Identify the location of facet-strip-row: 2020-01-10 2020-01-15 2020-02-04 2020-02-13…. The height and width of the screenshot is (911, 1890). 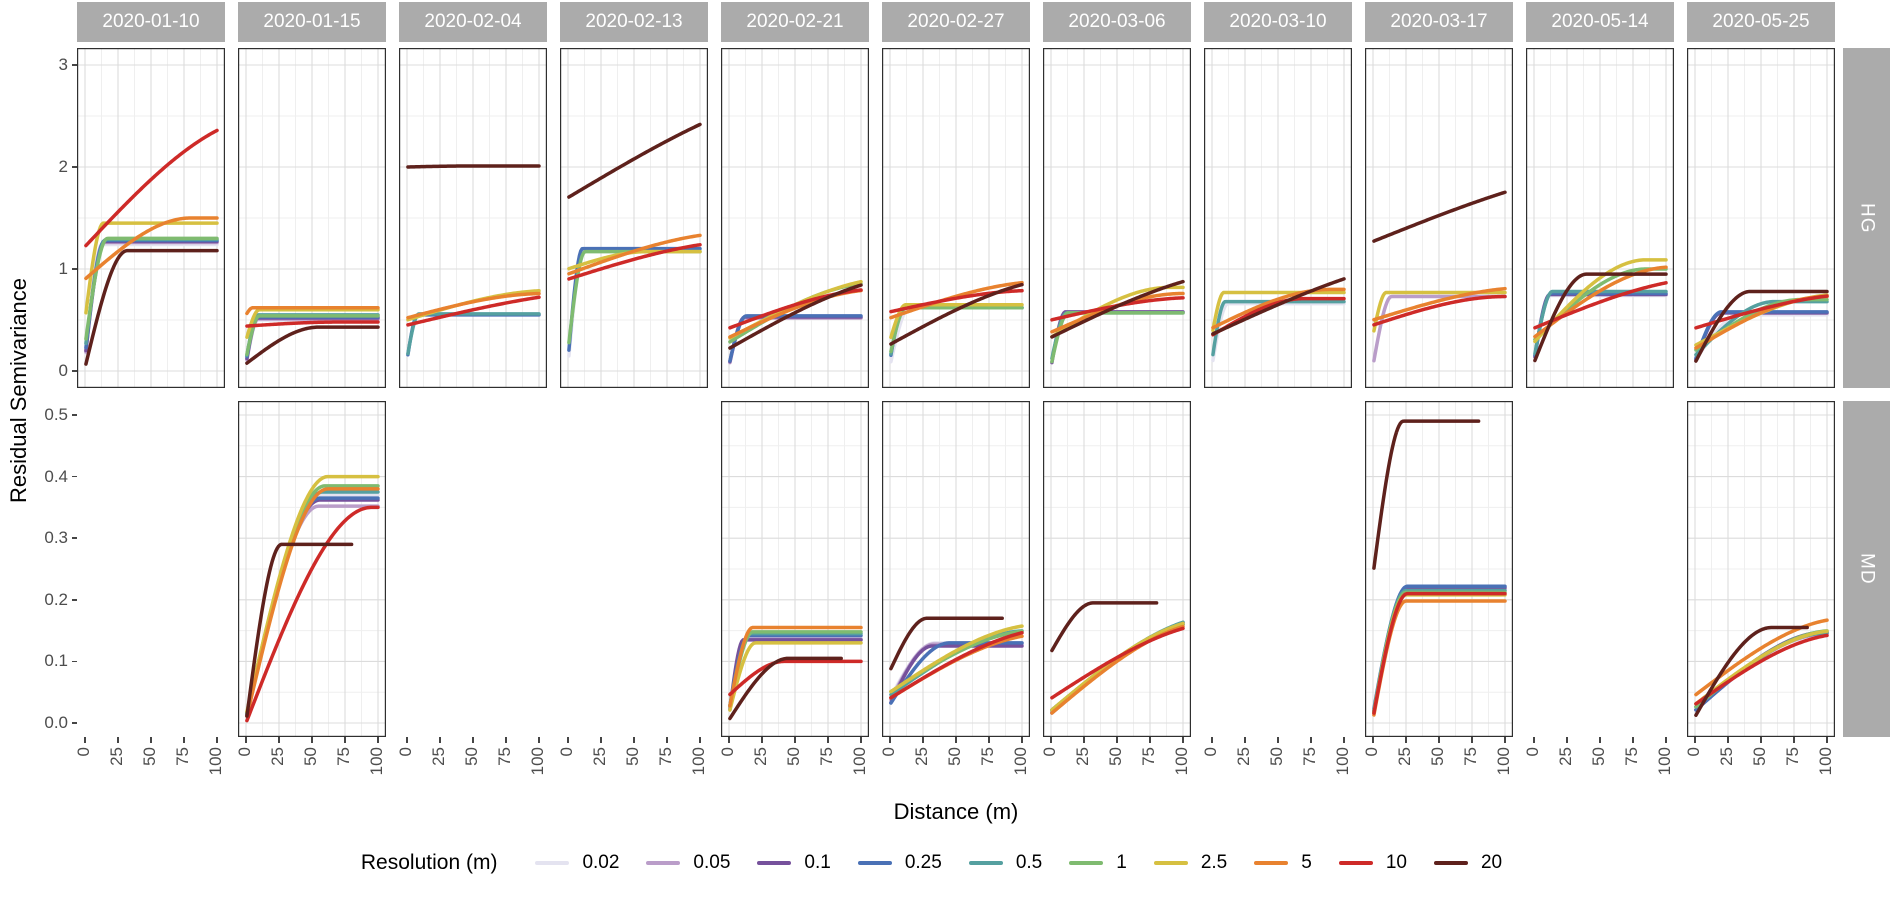
(945, 21).